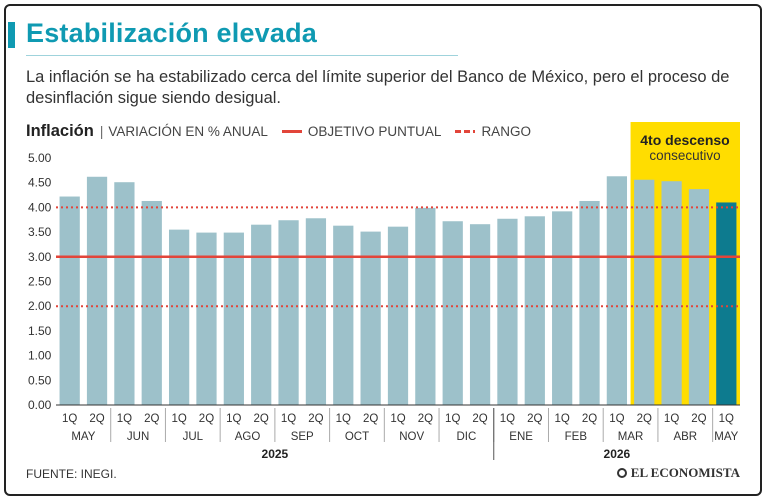 The width and height of the screenshot is (768, 502). I want to click on y-tick-label: 3.00, so click(40, 257).